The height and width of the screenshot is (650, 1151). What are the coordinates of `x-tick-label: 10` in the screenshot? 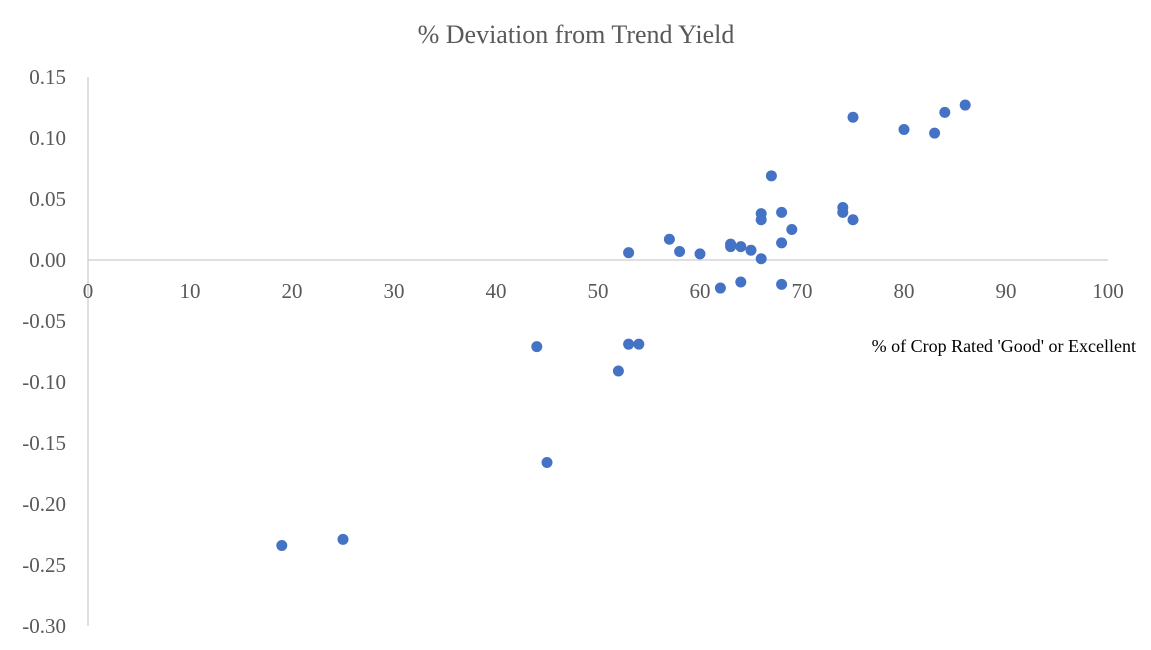 It's located at (190, 291).